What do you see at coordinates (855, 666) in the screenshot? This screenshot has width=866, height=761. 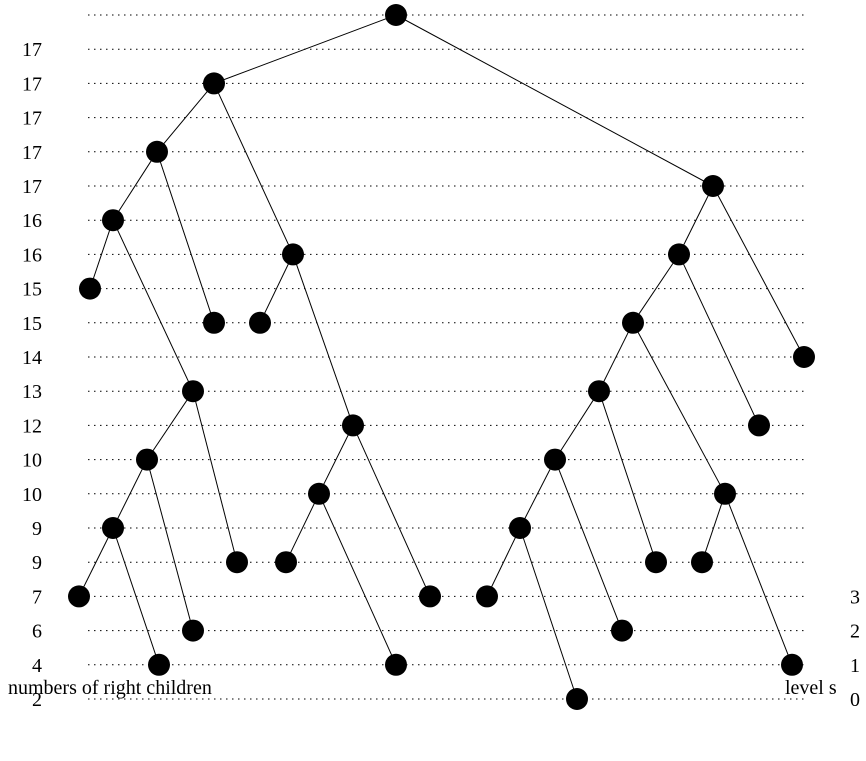 I see `level-label: 1` at bounding box center [855, 666].